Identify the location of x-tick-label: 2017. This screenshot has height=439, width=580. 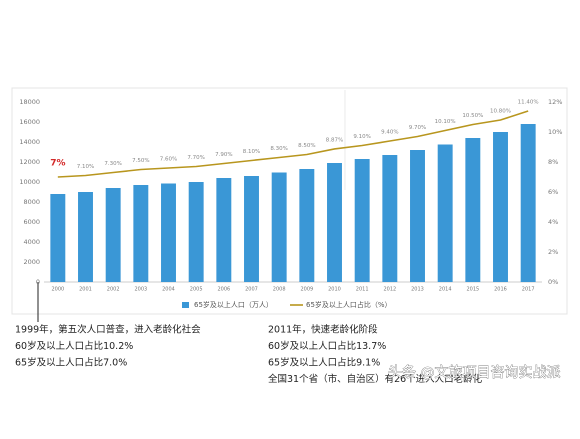
(528, 290).